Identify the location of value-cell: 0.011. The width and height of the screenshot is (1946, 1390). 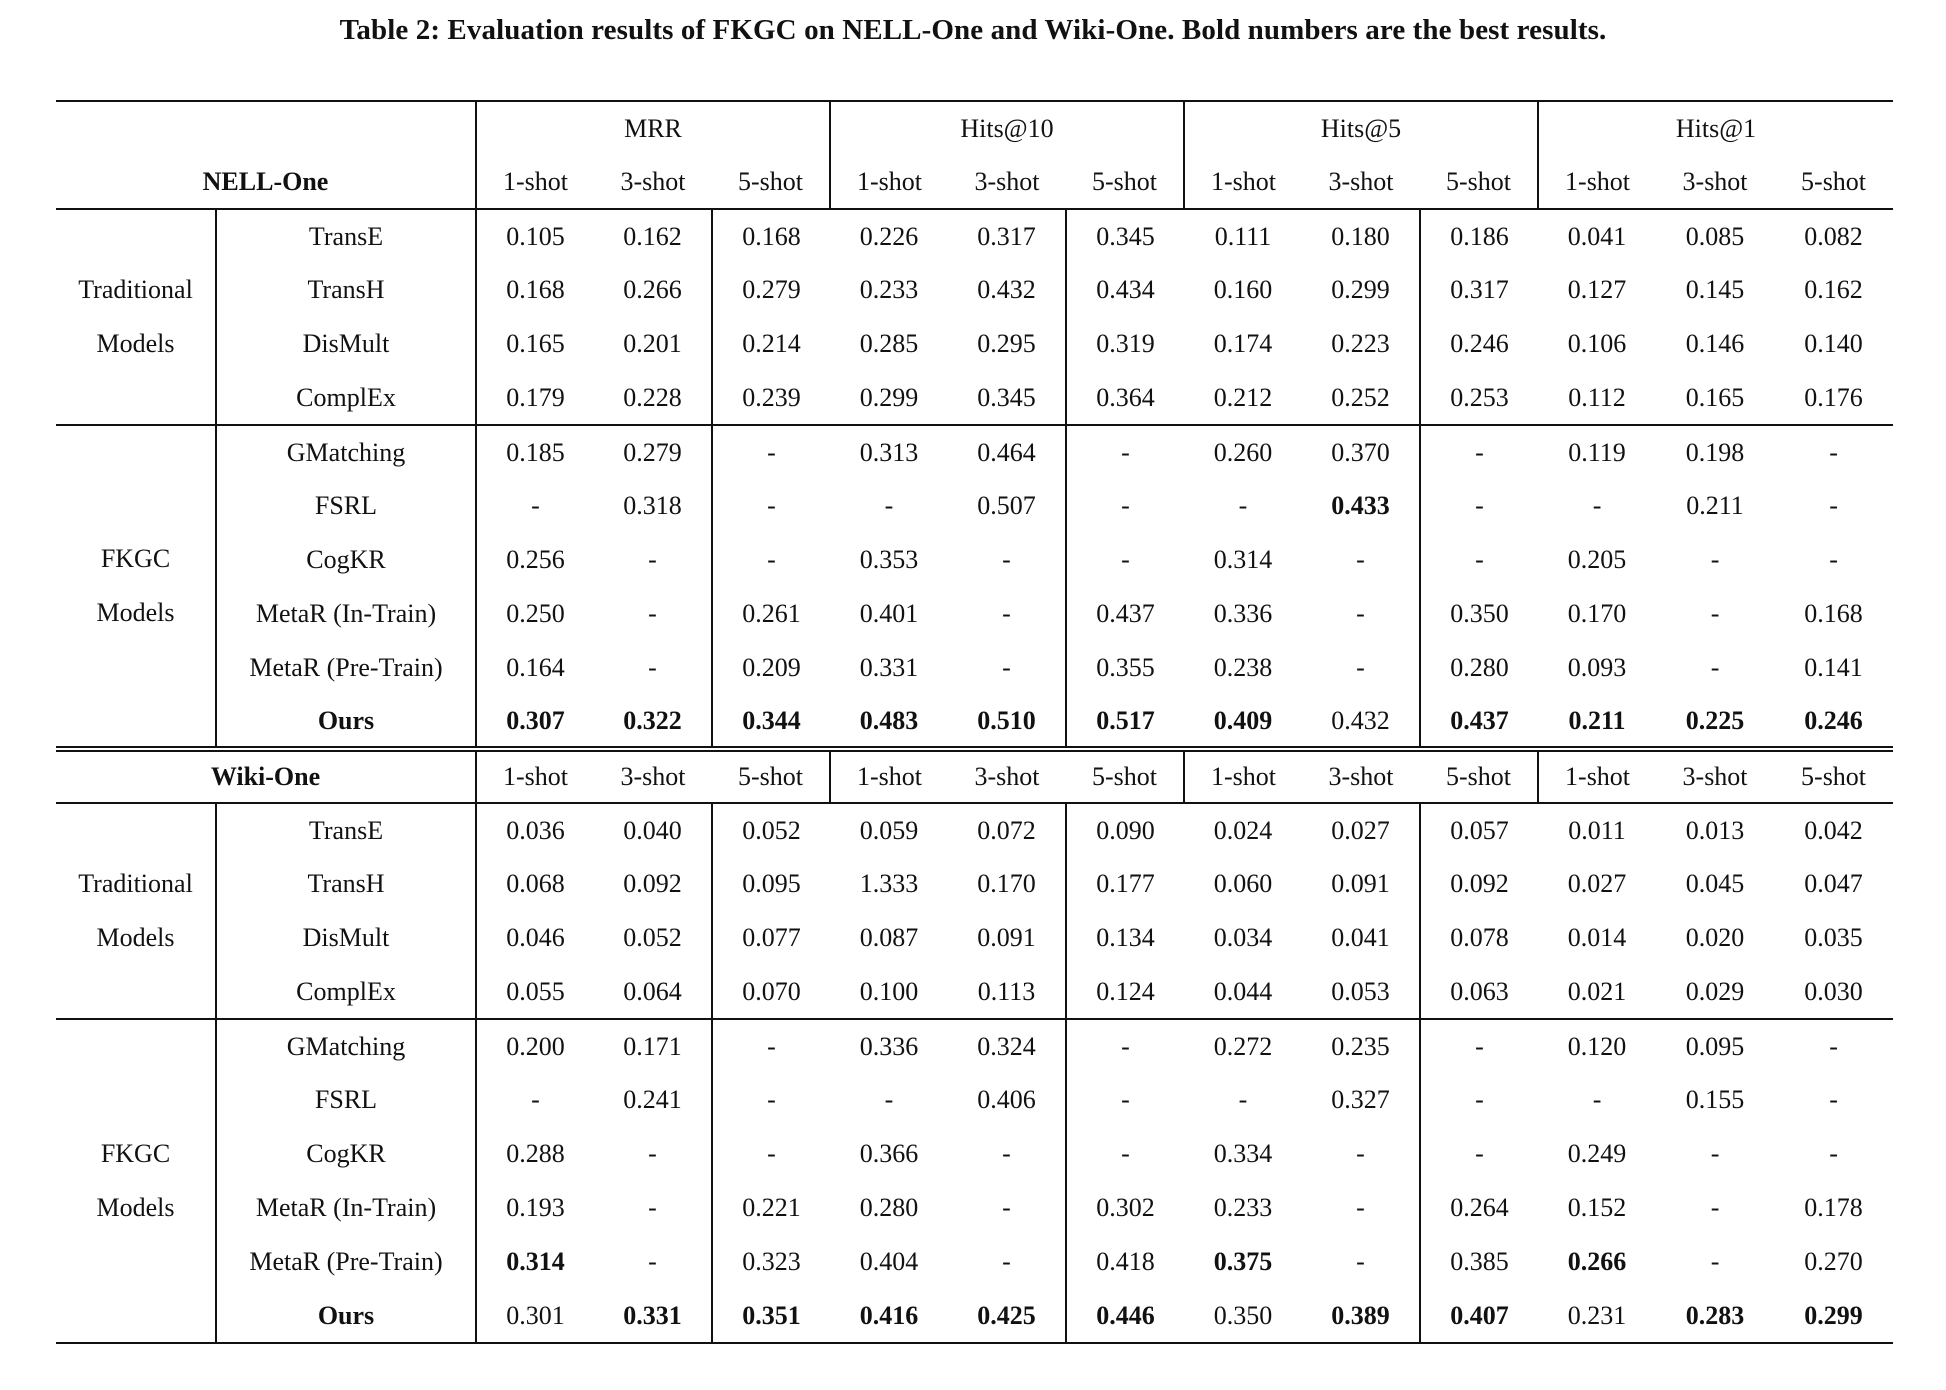
(1597, 830).